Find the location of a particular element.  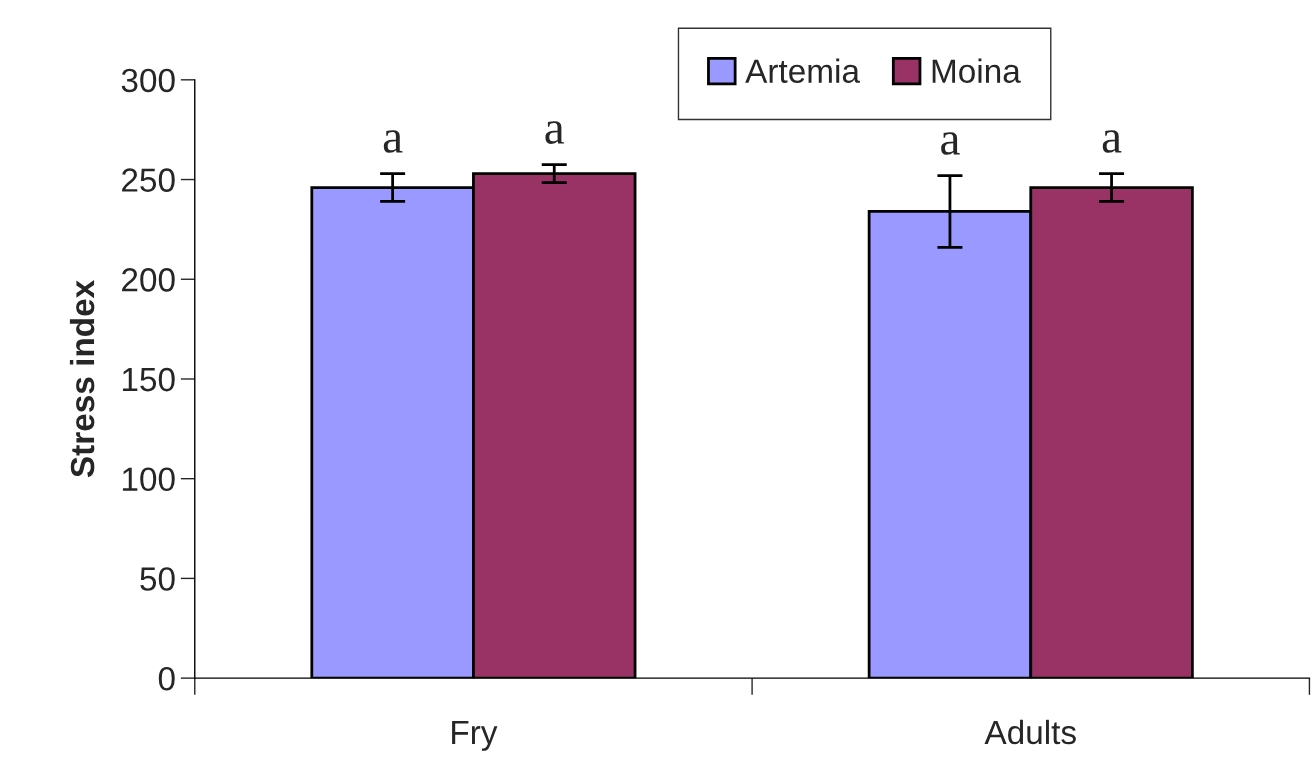

y-axis-title: Stress index is located at coordinates (82, 379).